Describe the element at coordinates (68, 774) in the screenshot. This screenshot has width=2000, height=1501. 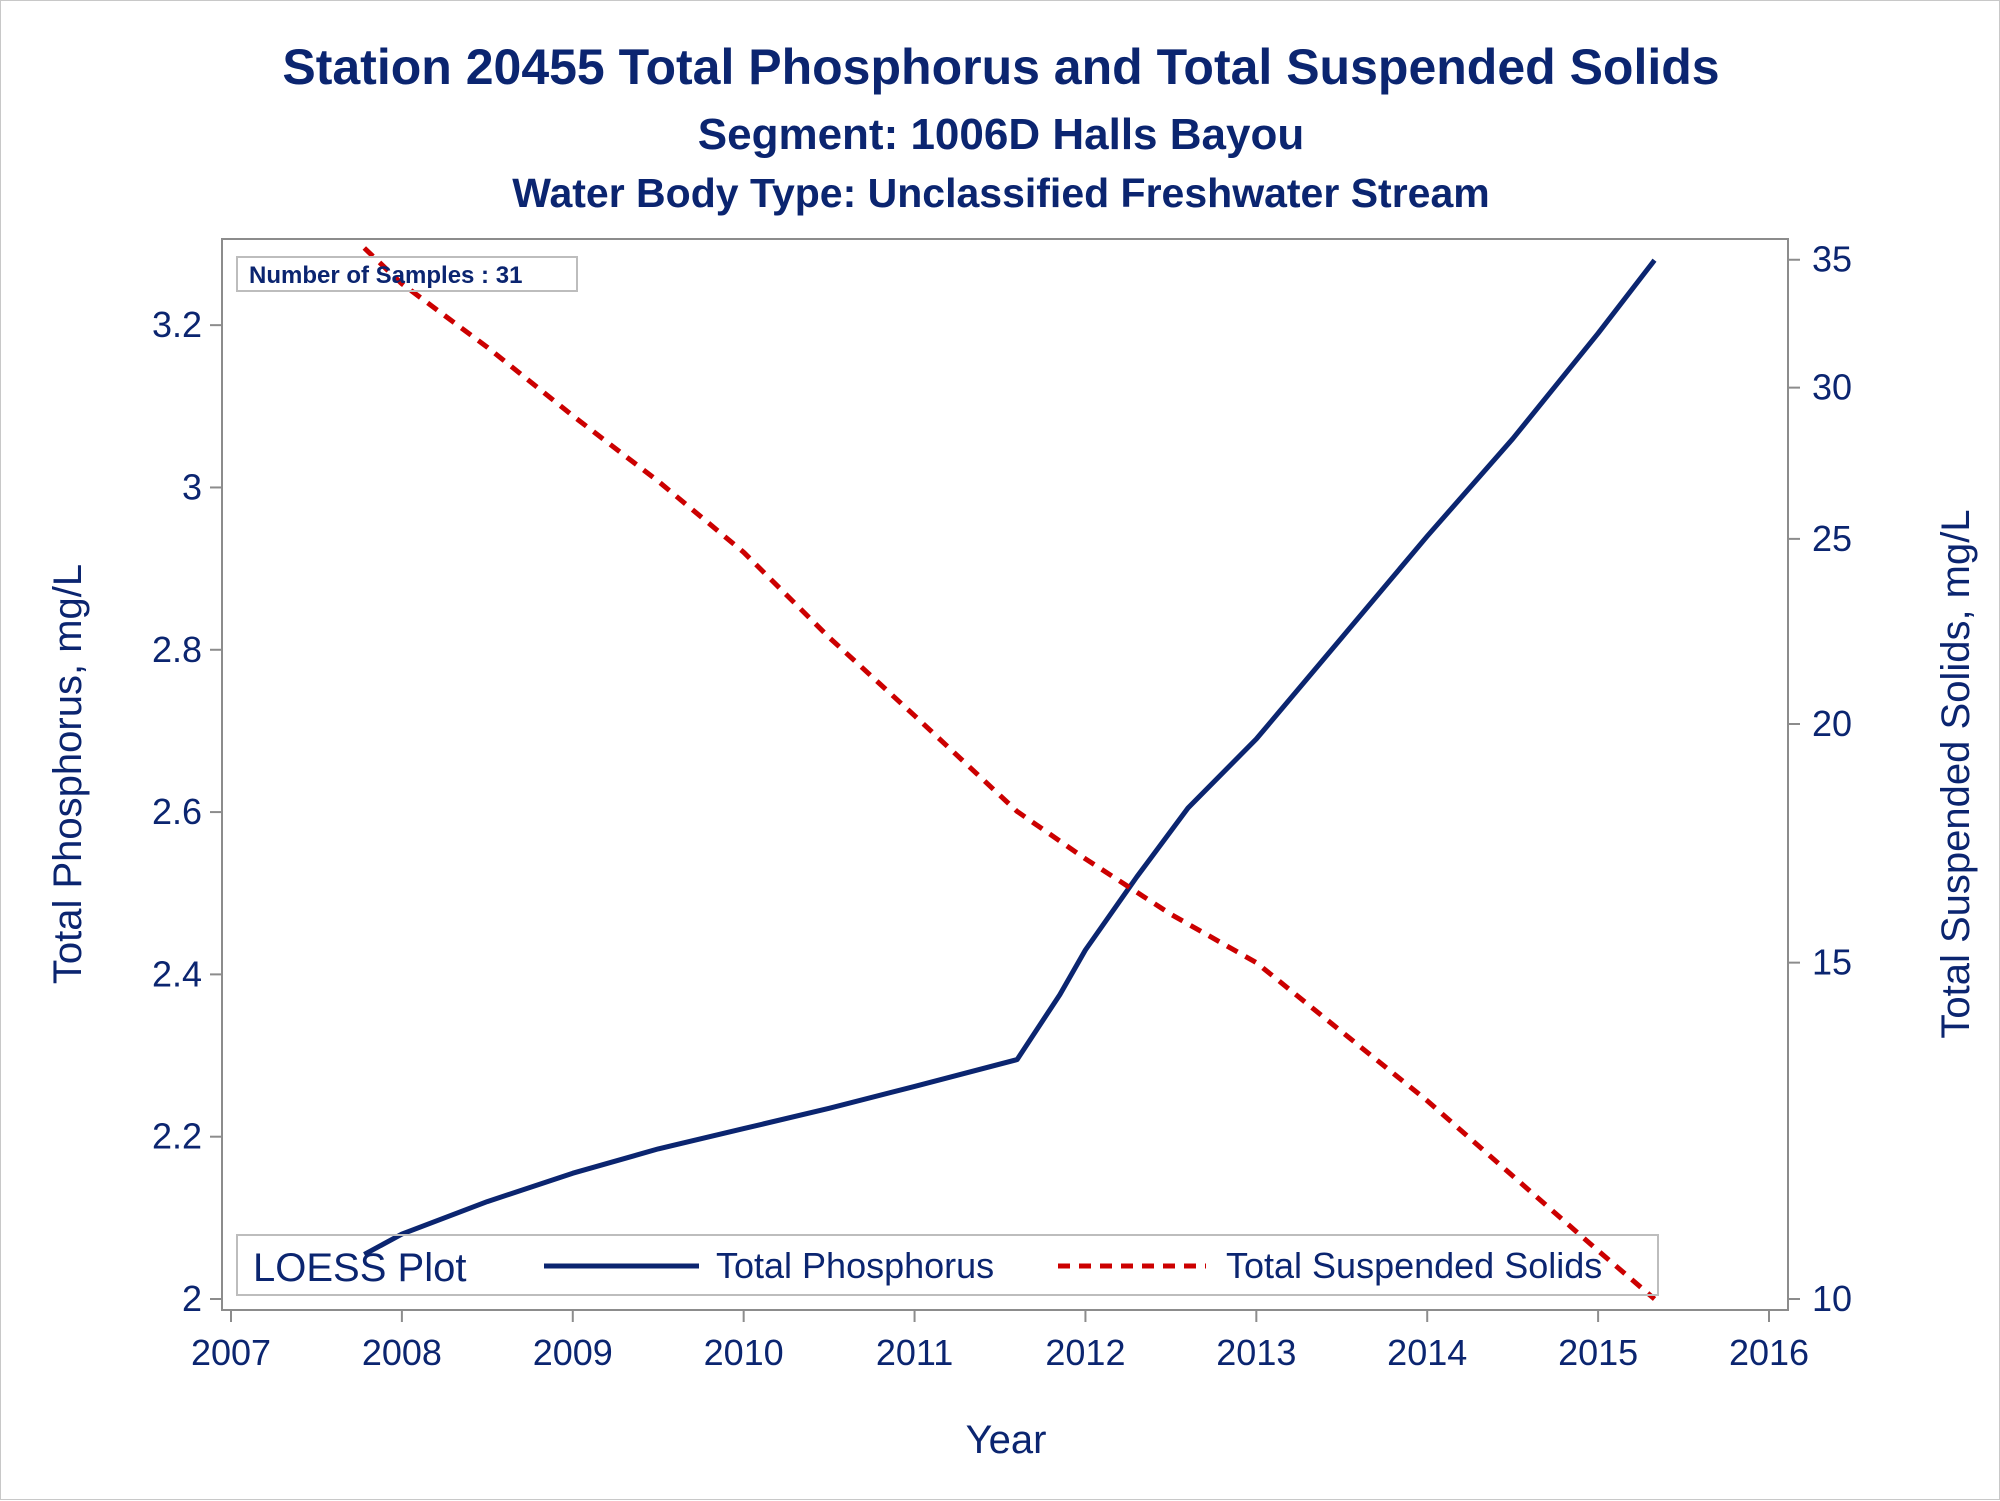
I see `y-axis-label: Total Phosphorus, mg/L` at that location.